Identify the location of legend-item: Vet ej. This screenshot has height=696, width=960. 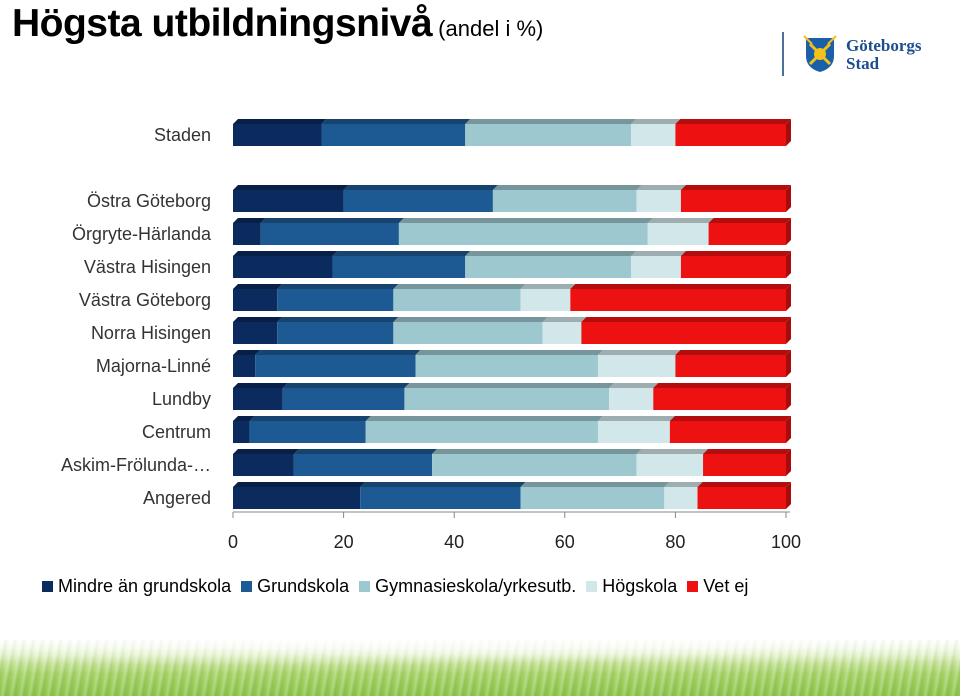
(717, 586).